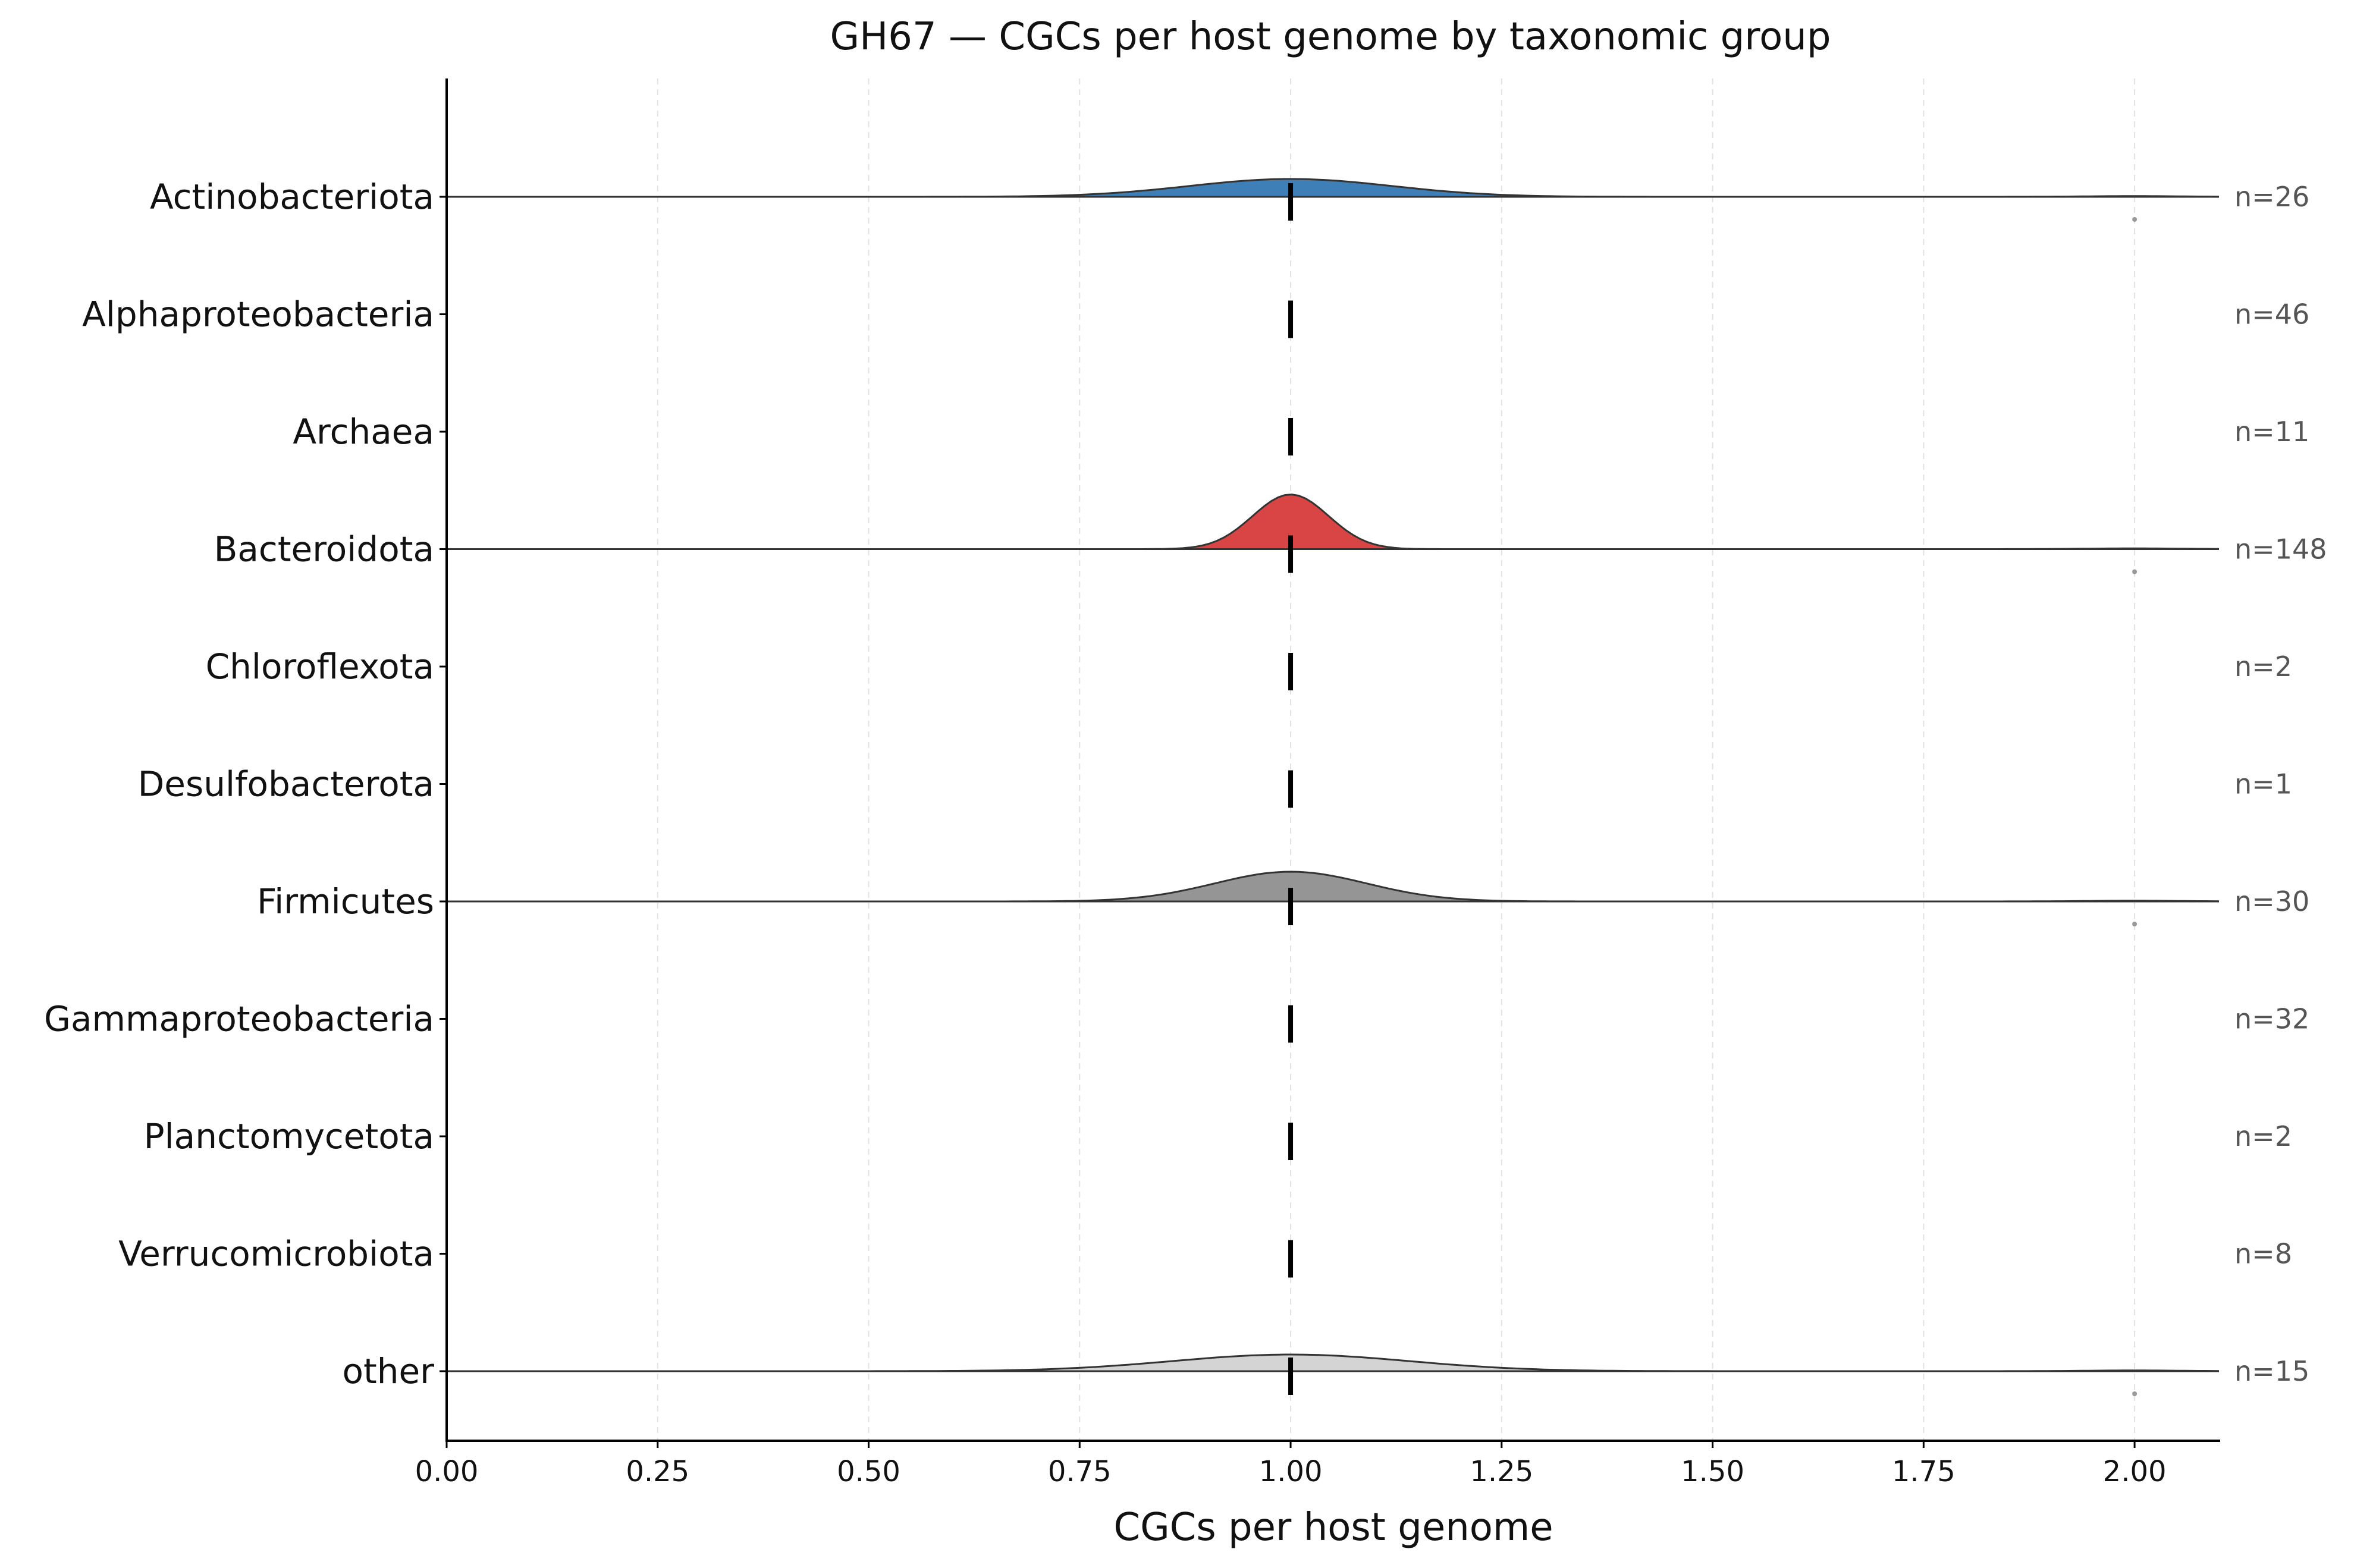 This screenshot has width=2354, height=1568. What do you see at coordinates (258, 314) in the screenshot?
I see `y-tick-label: Alphaproteobacteria` at bounding box center [258, 314].